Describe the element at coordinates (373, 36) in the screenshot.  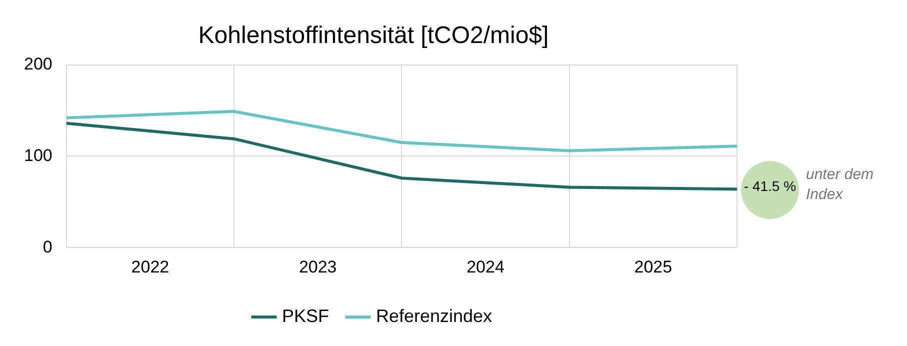
I see `chart-title: Kohlenstoffintensität [tCO2/mio$]` at that location.